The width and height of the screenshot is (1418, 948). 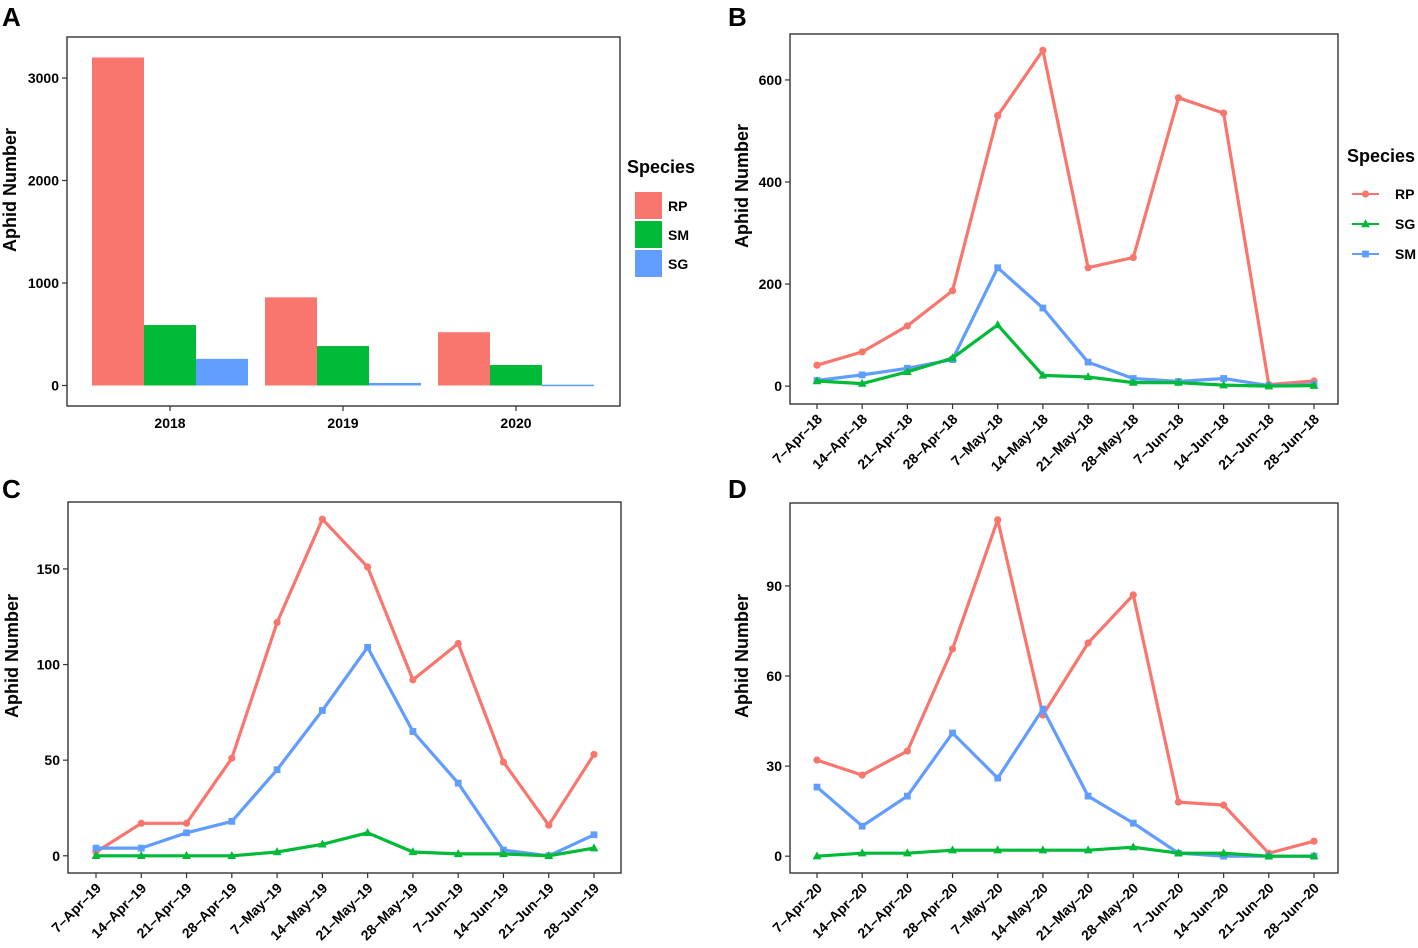 What do you see at coordinates (343, 366) in the screenshot?
I see `bar-sm-2019` at bounding box center [343, 366].